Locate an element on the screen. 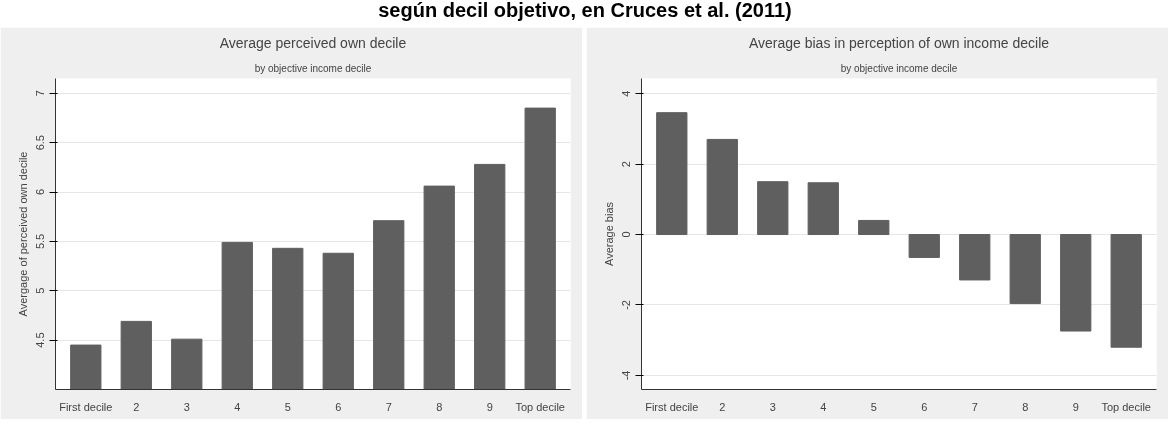  y-tick-label: 4 is located at coordinates (626, 93).